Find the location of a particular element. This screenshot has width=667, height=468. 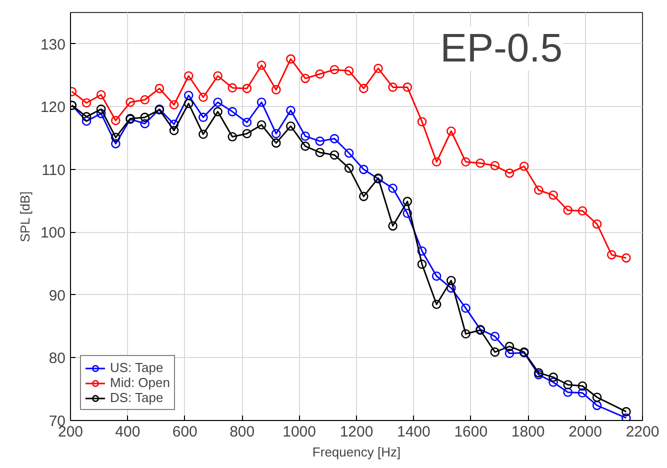

legend-label: Mid: Open is located at coordinates (140, 382).